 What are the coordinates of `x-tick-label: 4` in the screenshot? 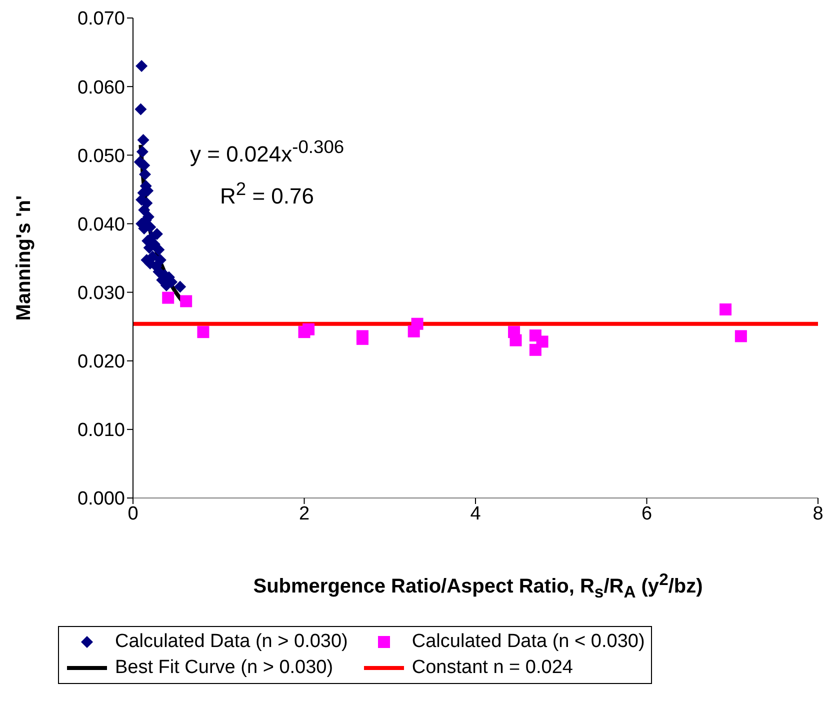 It's located at (476, 513).